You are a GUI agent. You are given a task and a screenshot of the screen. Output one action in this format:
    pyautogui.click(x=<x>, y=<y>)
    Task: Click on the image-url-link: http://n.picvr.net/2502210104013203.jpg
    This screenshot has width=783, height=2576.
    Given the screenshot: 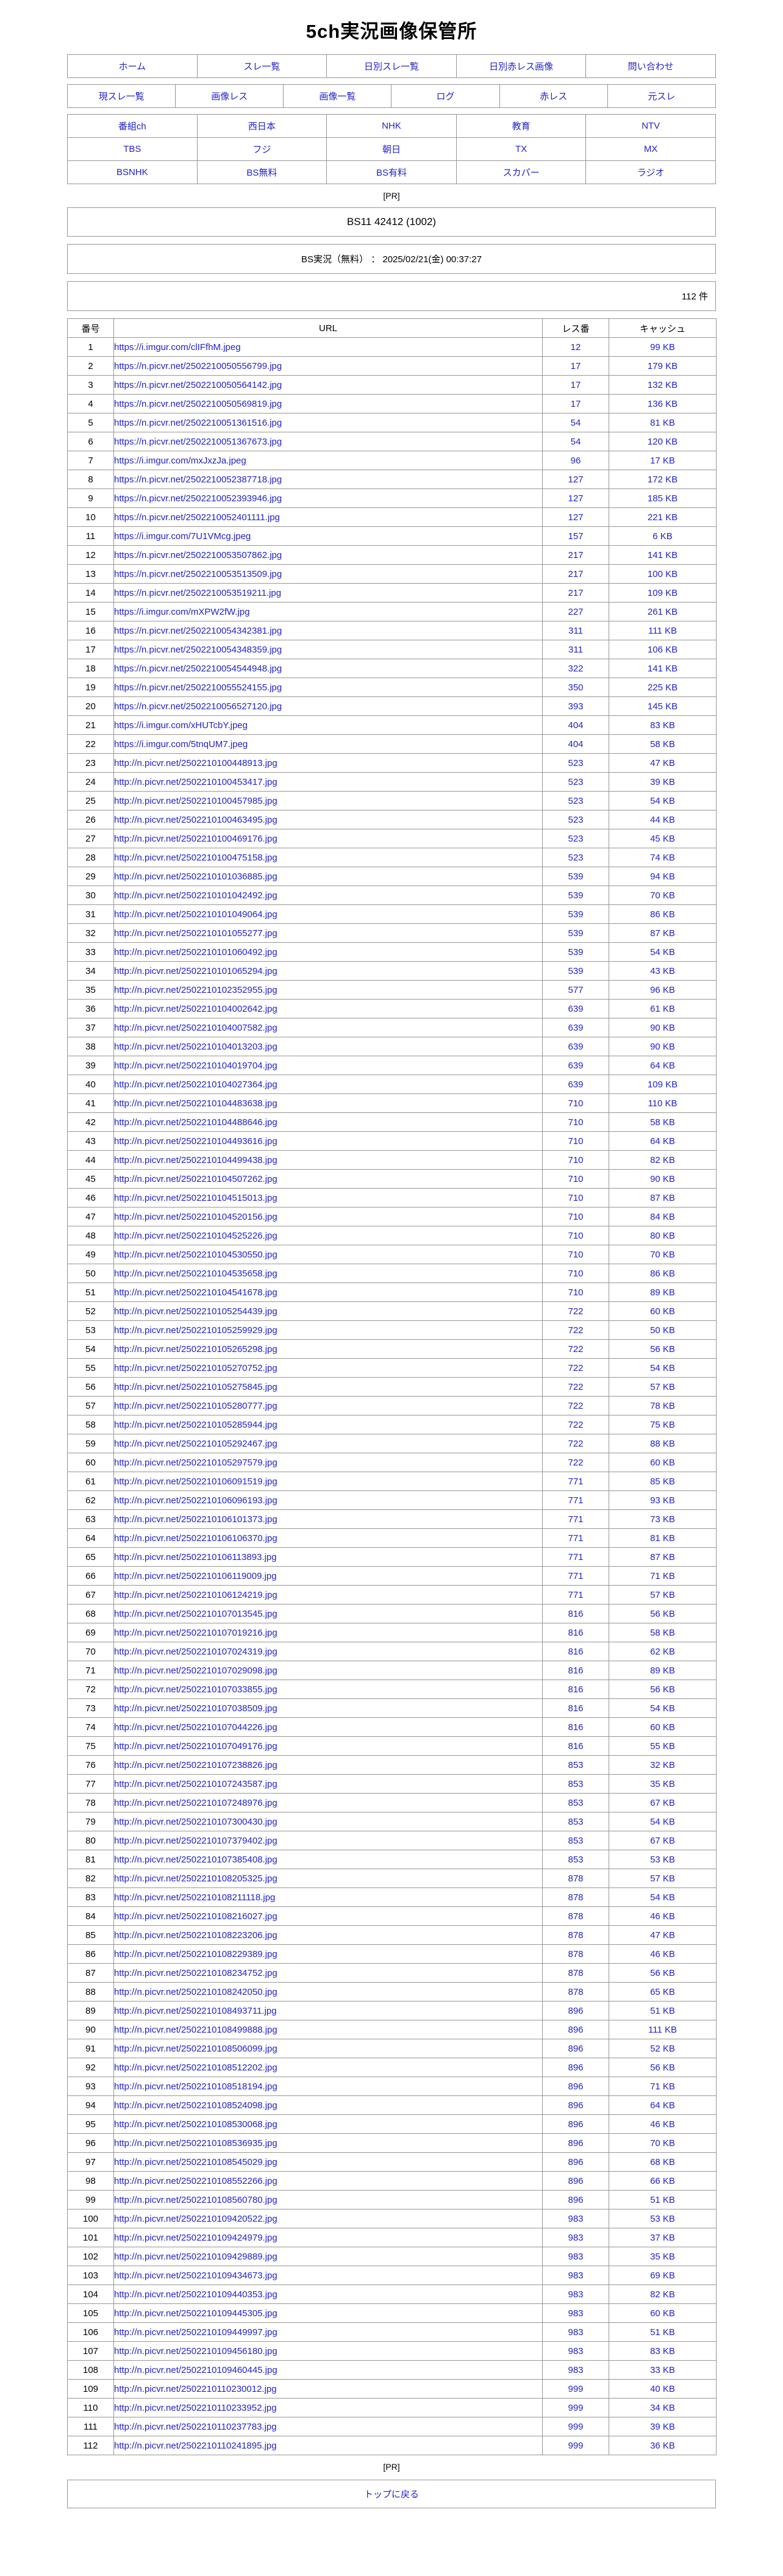 What is the action you would take?
    pyautogui.click(x=195, y=1046)
    